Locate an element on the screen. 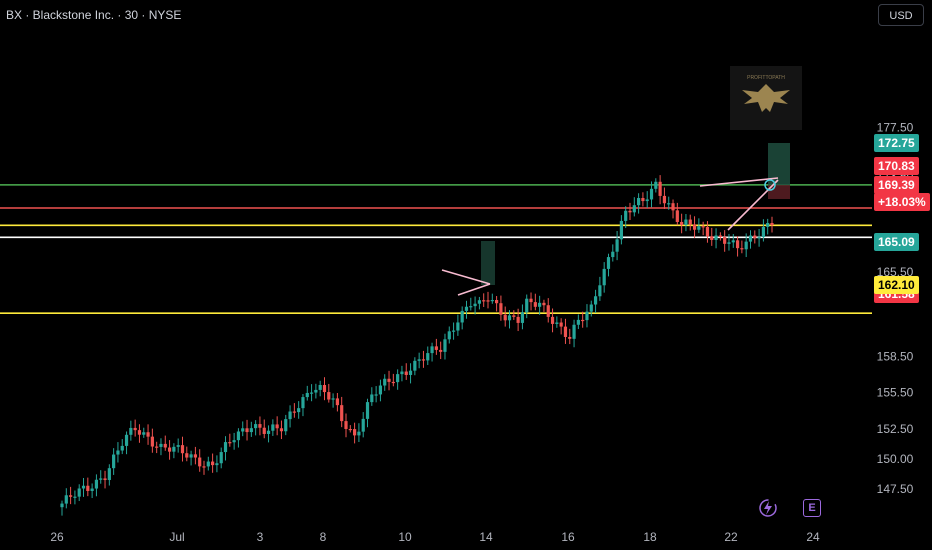 Image resolution: width=932 pixels, height=550 pixels. x-tick-label: 22 is located at coordinates (731, 537).